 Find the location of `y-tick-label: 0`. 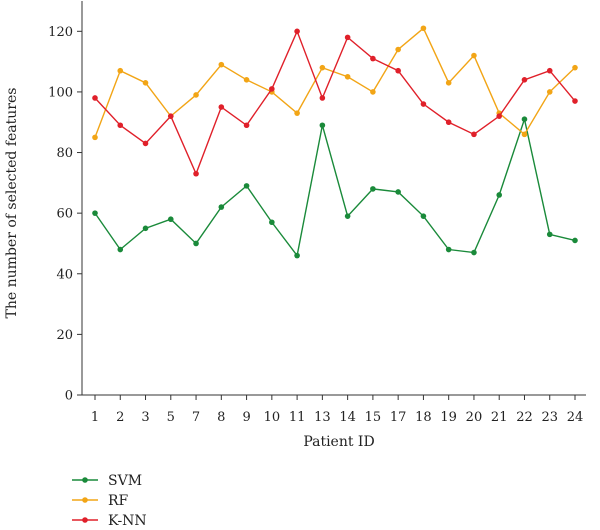

y-tick-label: 0 is located at coordinates (69, 396).